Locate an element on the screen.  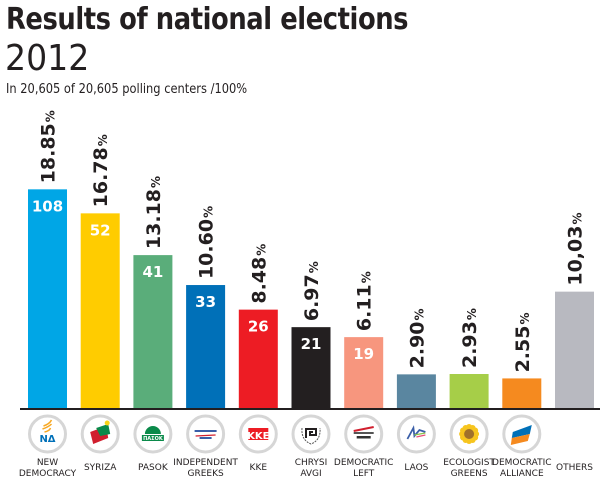
bar-chrysi-avgi is located at coordinates (311, 367).